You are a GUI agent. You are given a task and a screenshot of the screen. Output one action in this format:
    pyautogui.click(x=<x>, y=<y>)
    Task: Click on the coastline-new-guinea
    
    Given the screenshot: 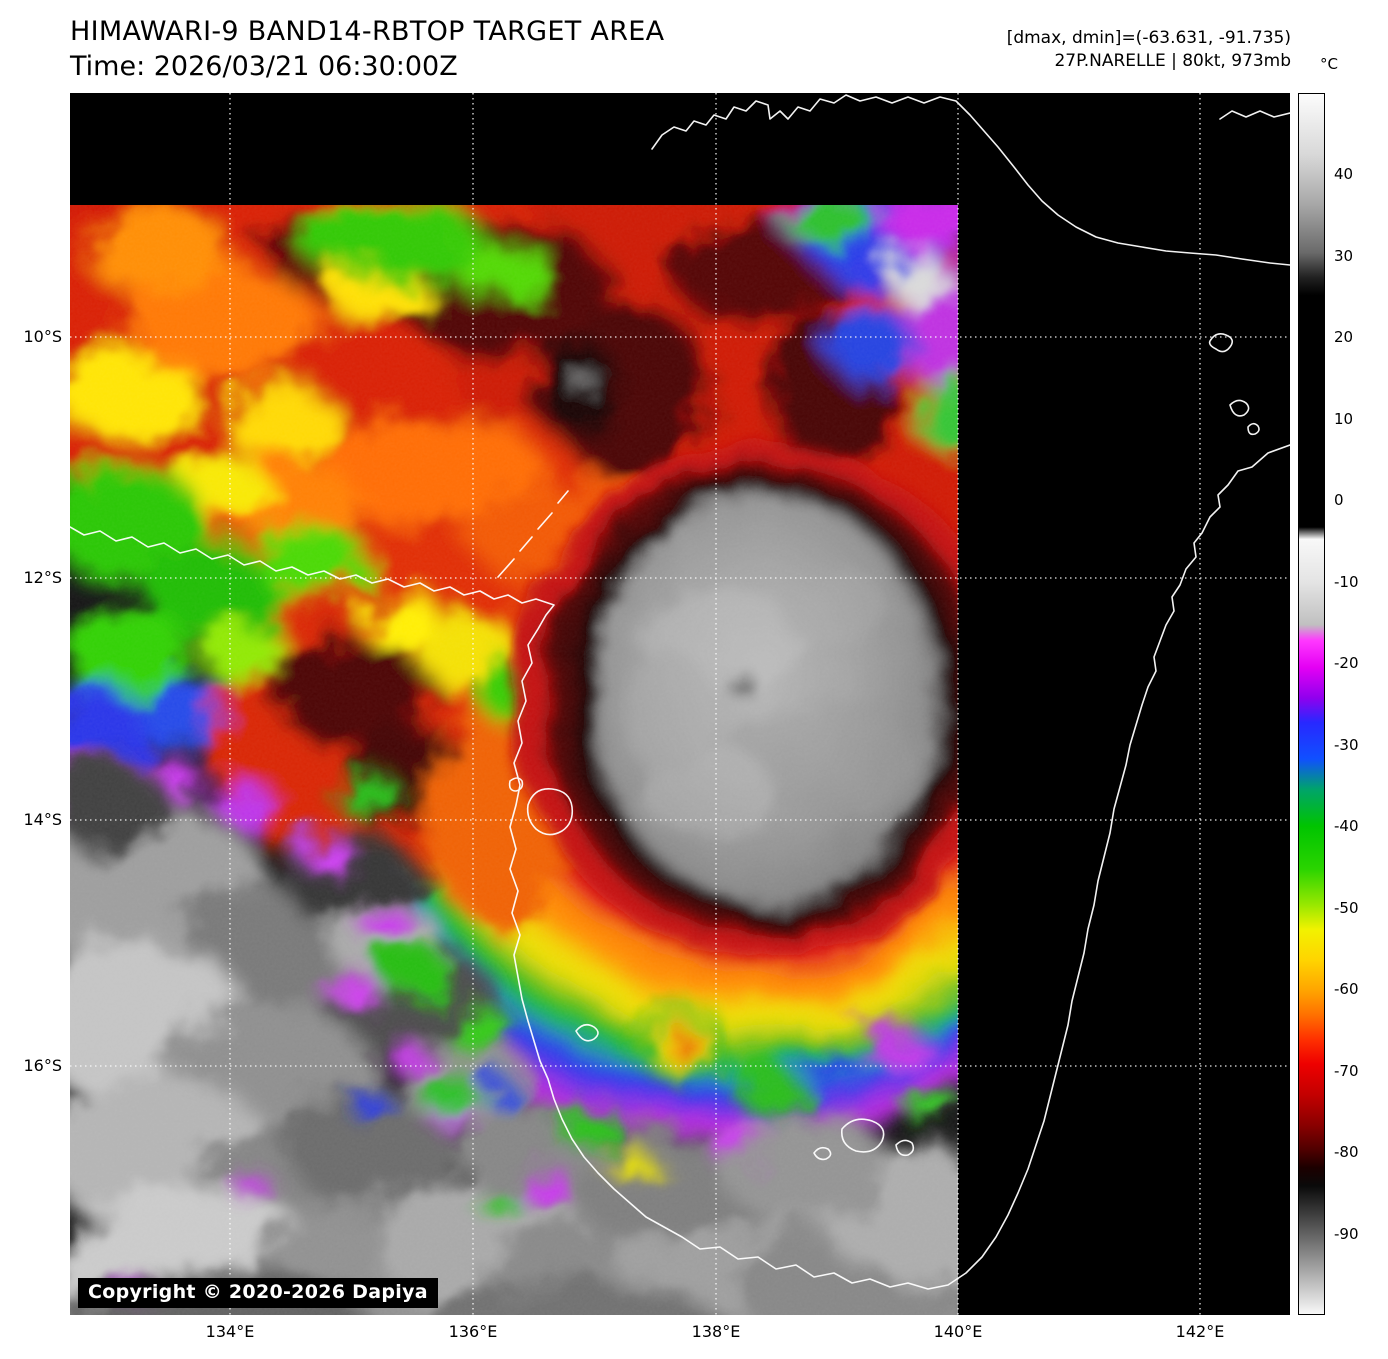 What is the action you would take?
    pyautogui.click(x=970, y=180)
    